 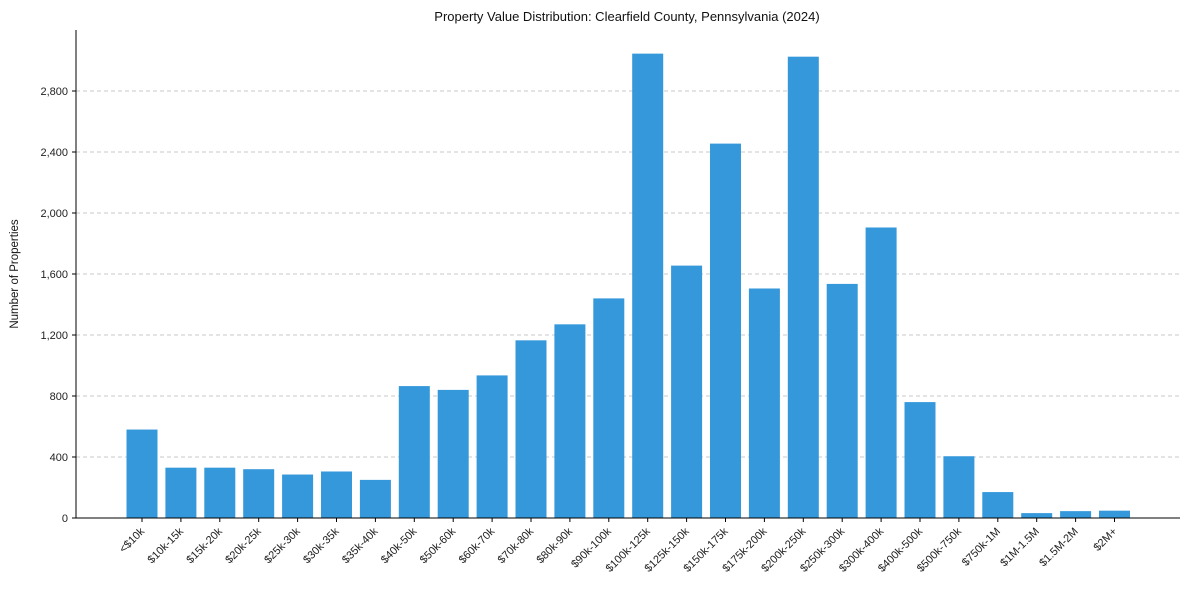 I want to click on x-tick-label: $750k-1M, so click(x=981, y=547).